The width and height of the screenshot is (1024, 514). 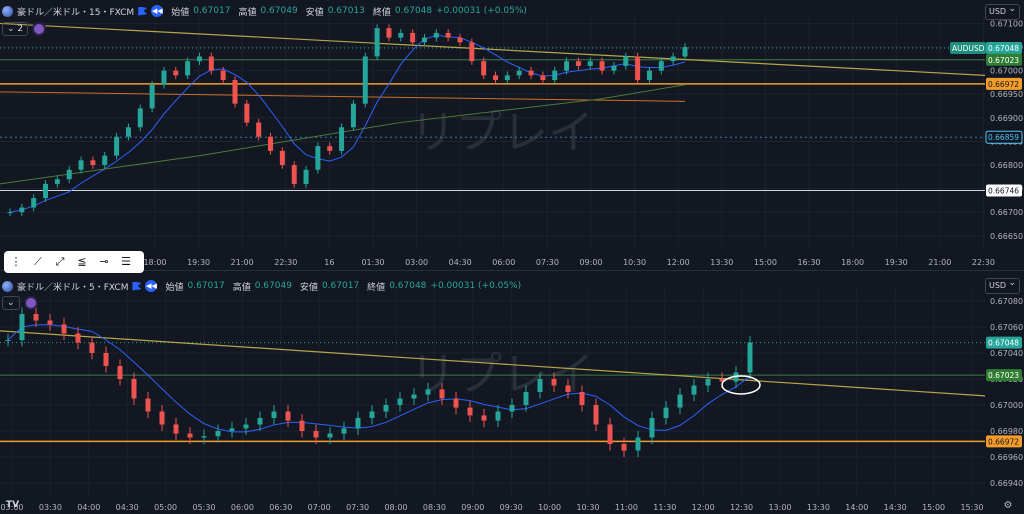 I want to click on price-tick-label: 0.67000, so click(x=1006, y=71).